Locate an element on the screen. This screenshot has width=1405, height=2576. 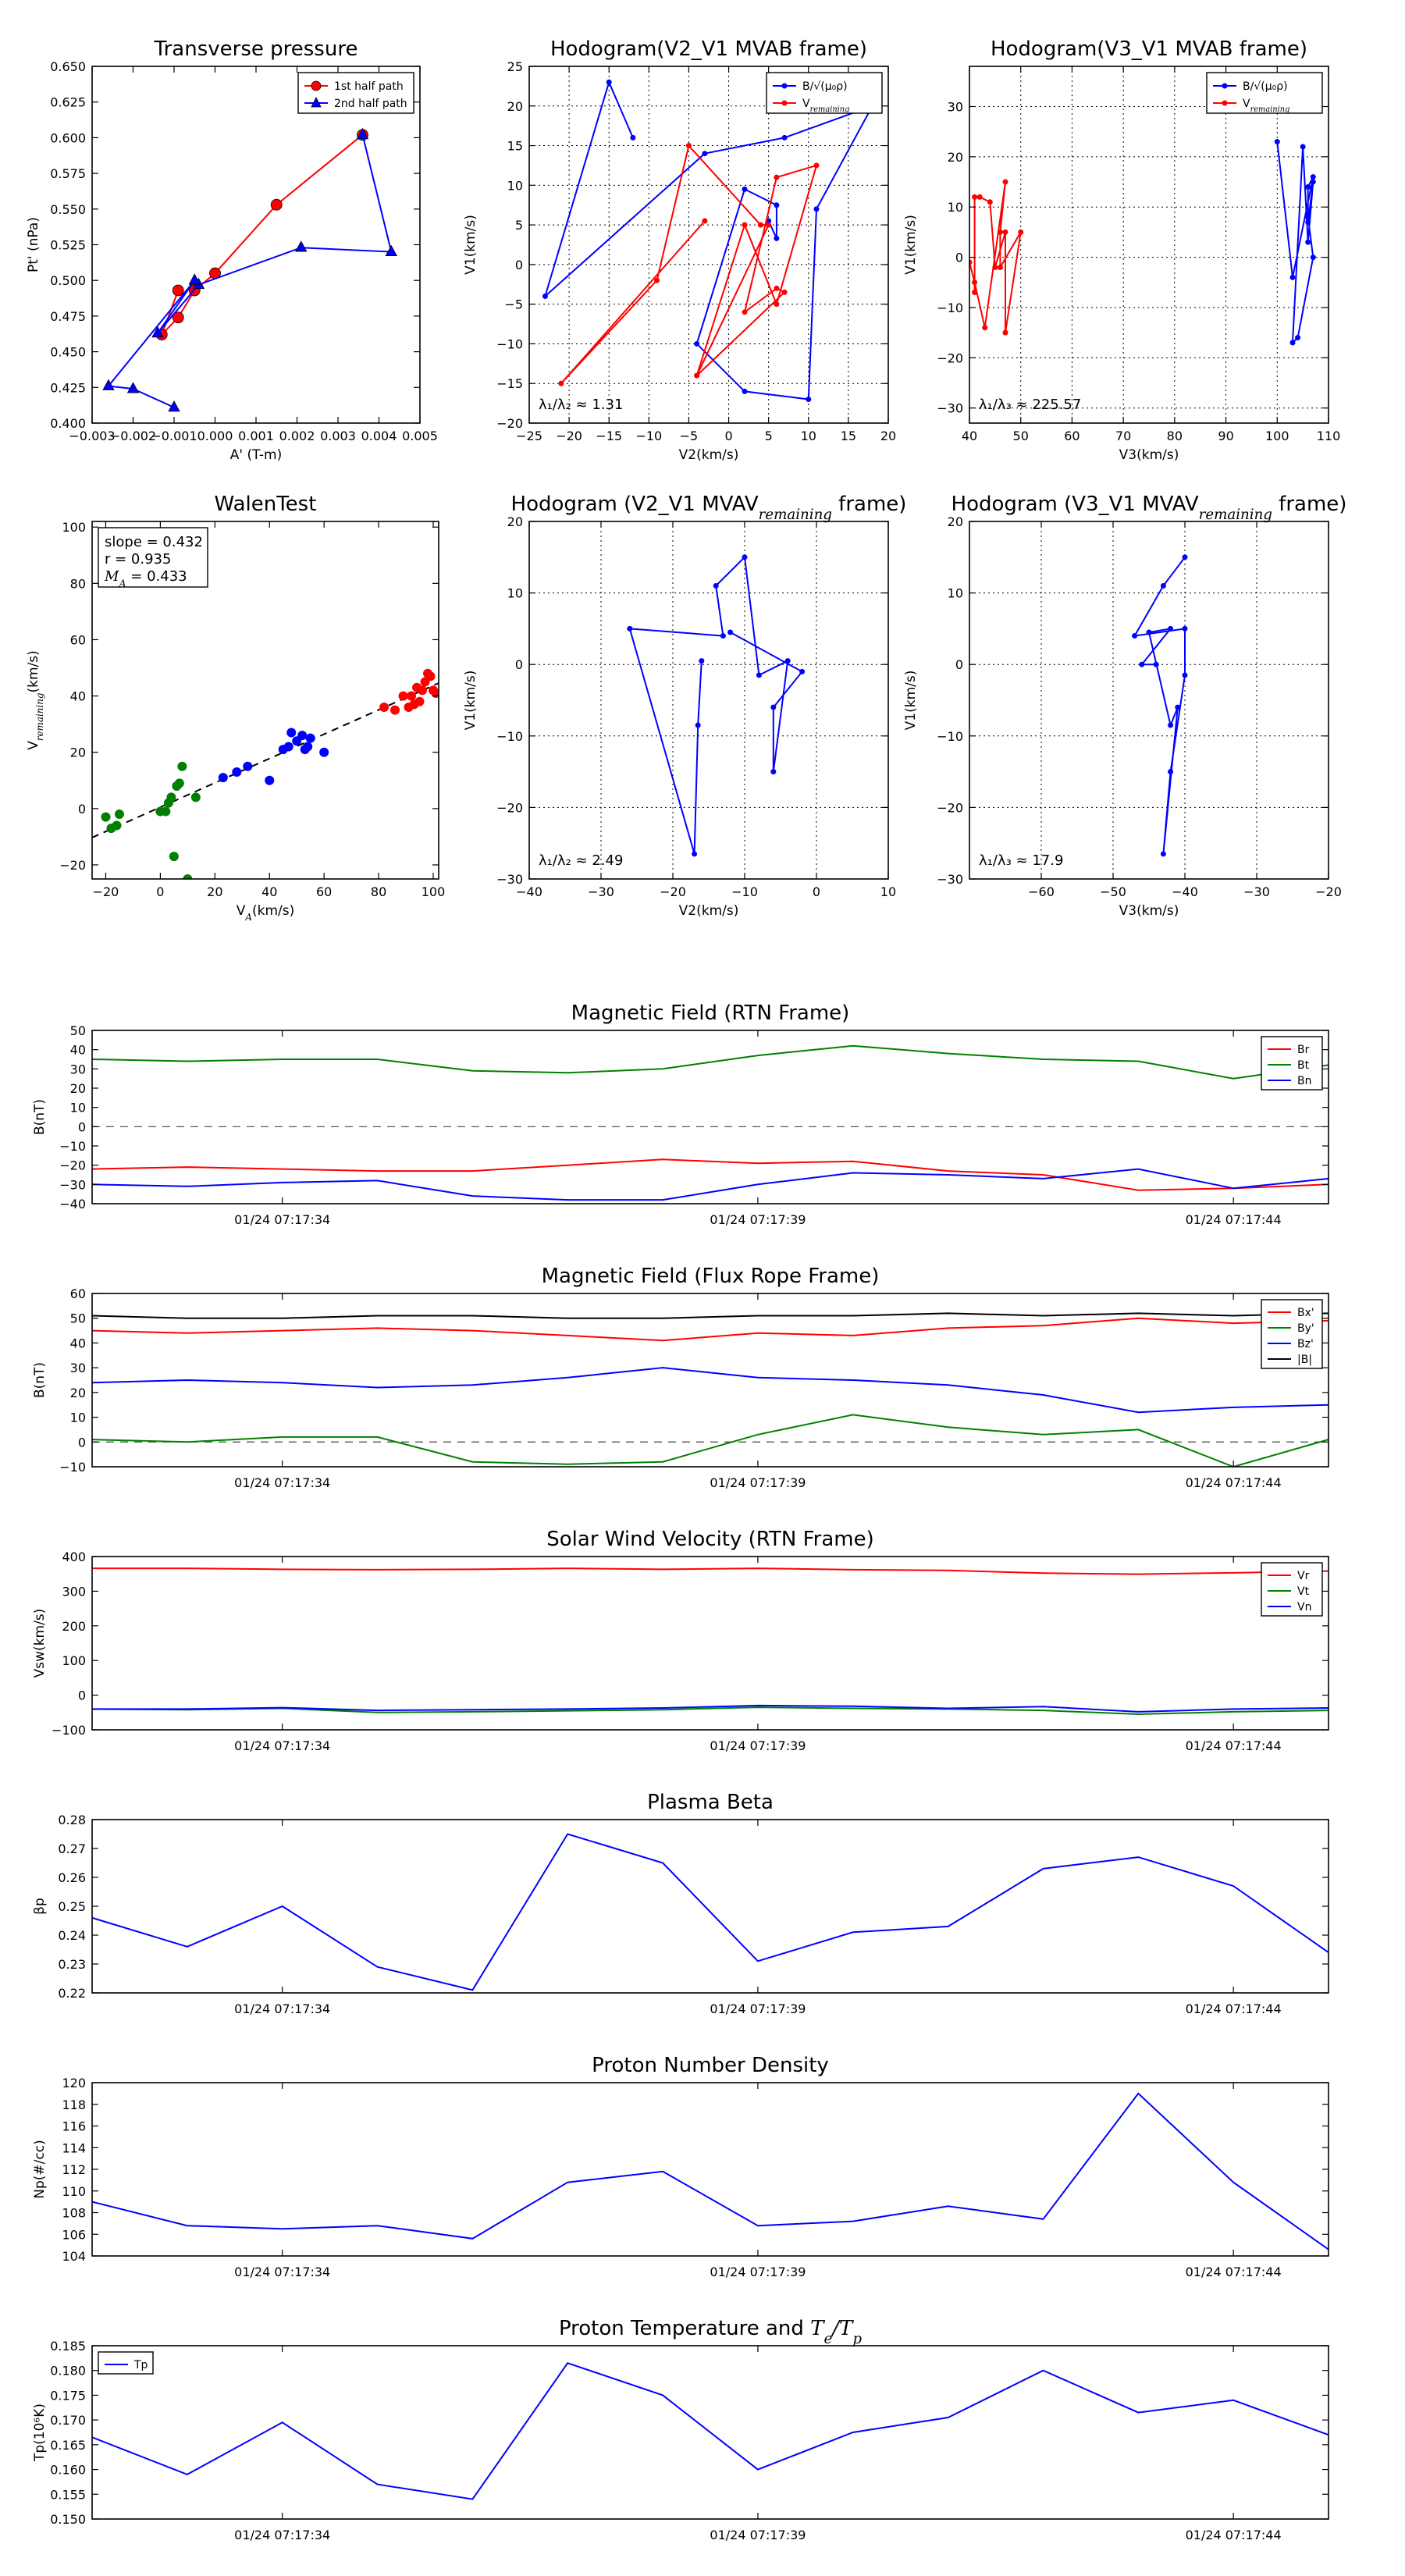
y-tick-label: 0.24 is located at coordinates (72, 1936).